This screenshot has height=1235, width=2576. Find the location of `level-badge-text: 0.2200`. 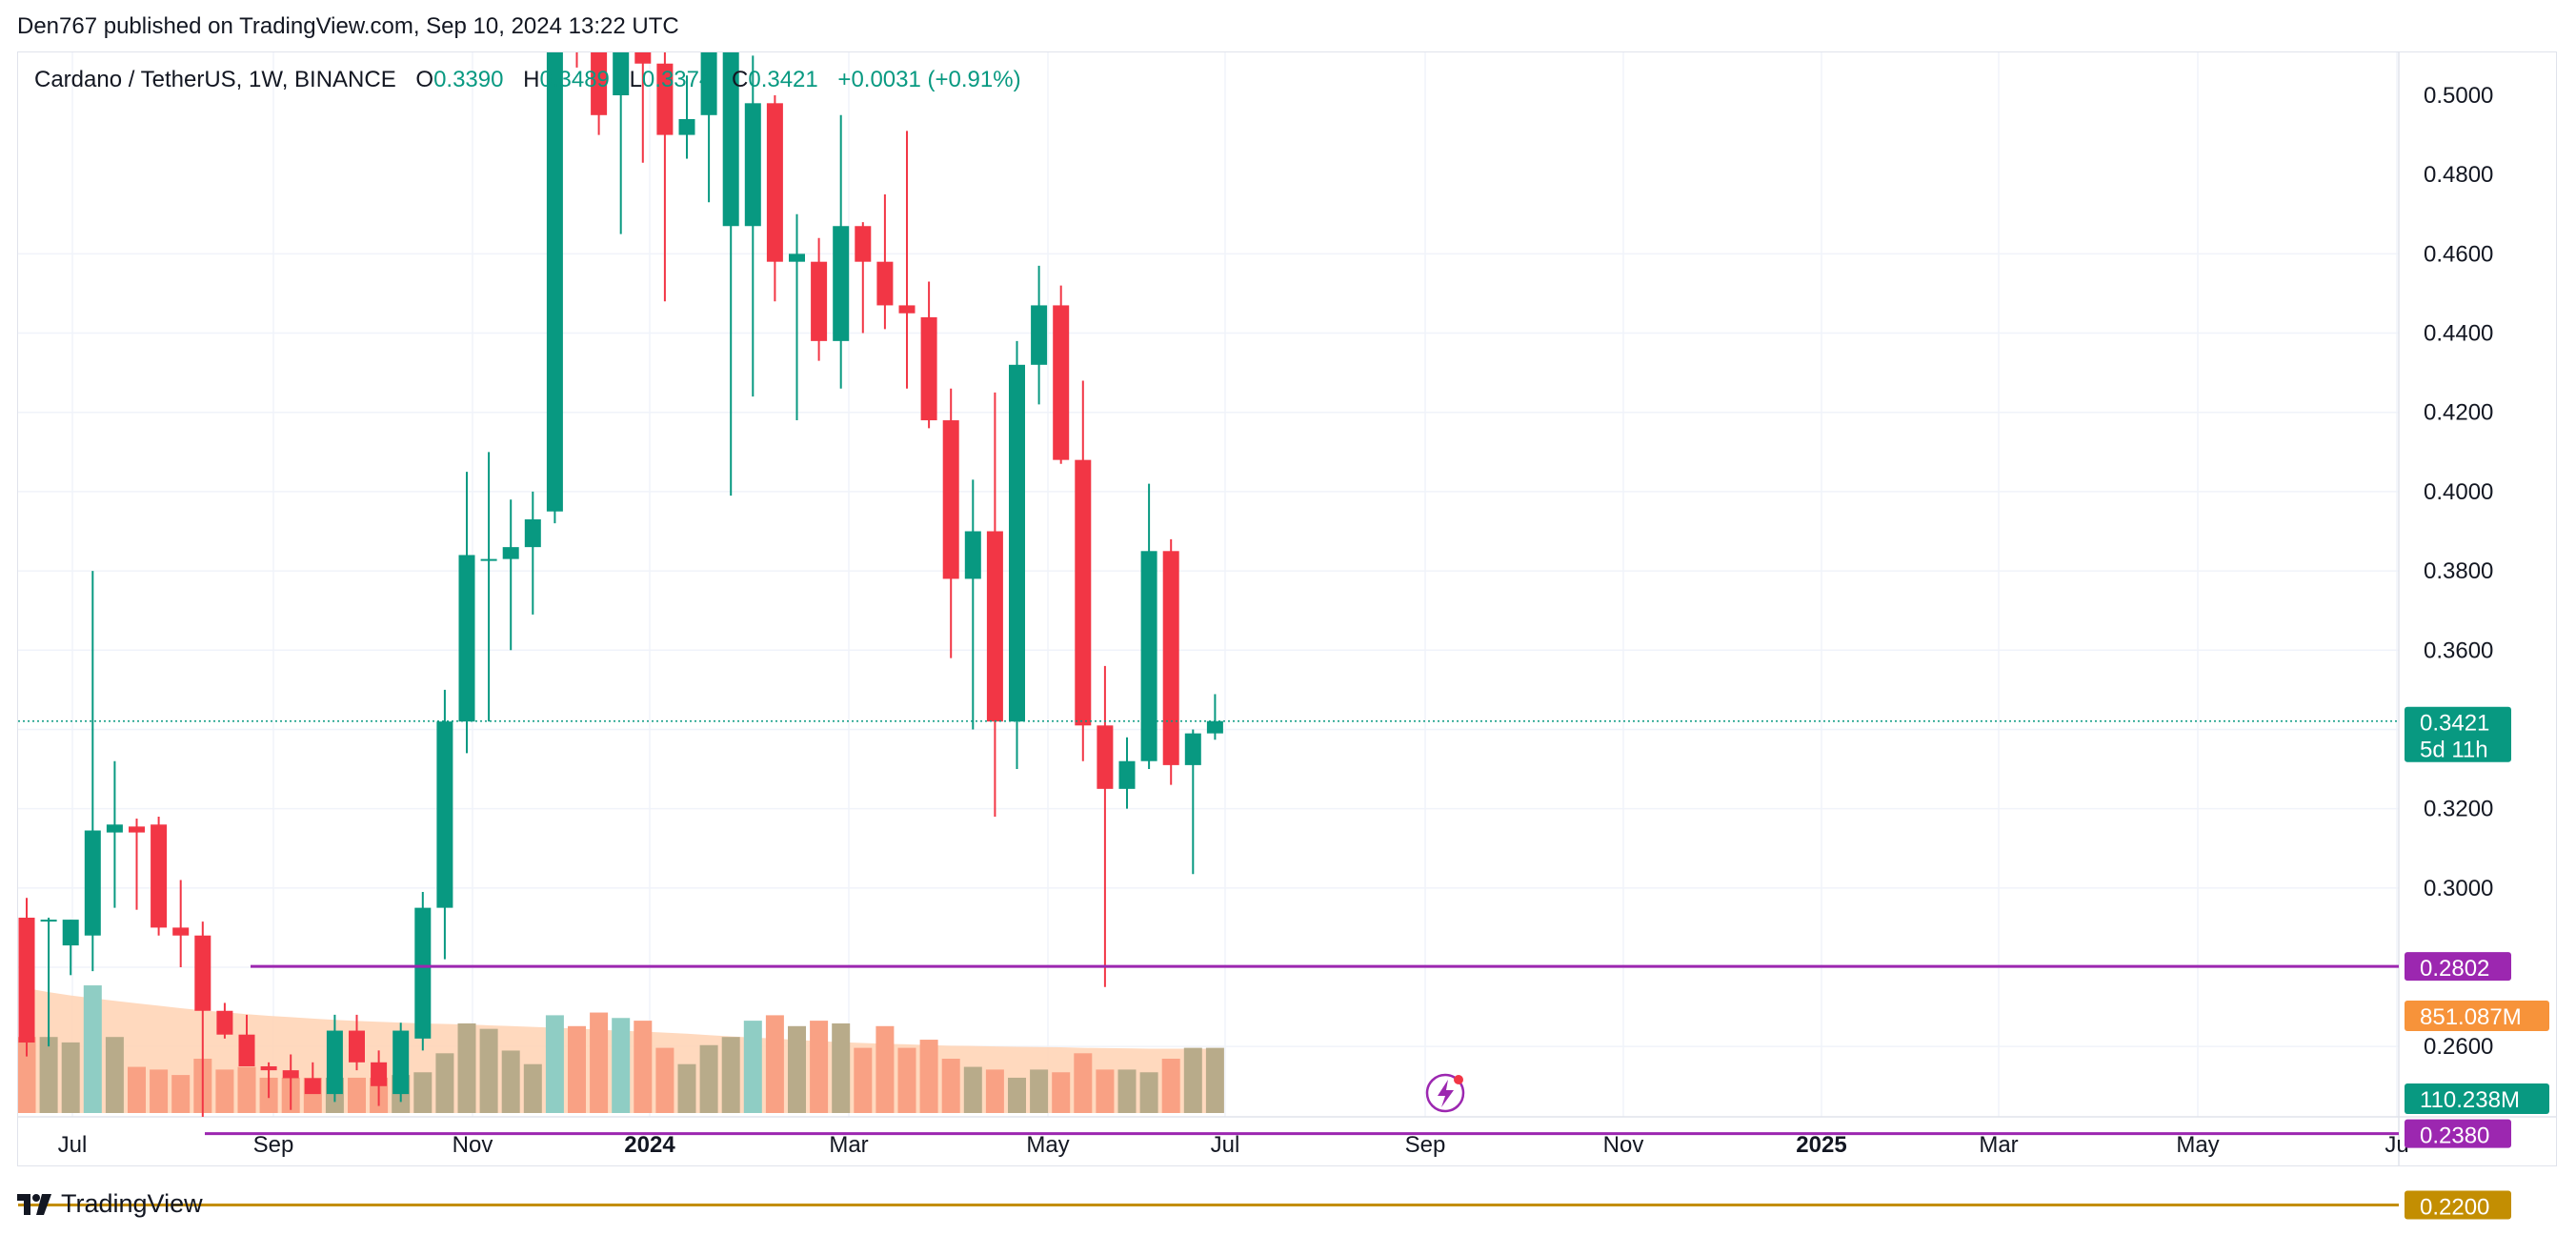

level-badge-text: 0.2200 is located at coordinates (2454, 1208).